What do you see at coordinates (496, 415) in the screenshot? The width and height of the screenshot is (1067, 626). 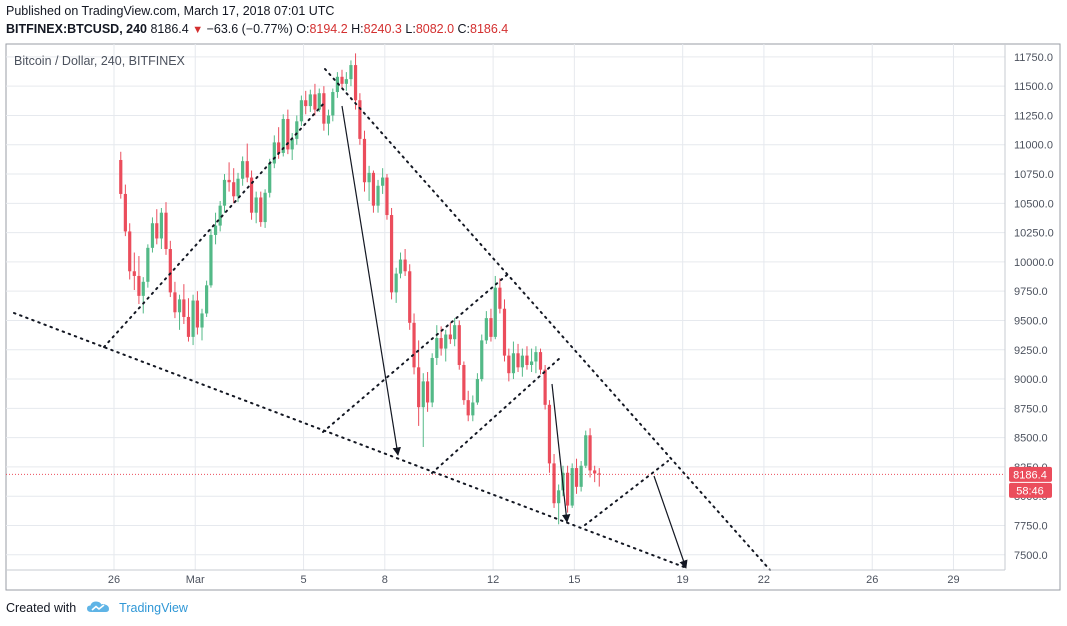 I see `channel-mid-line` at bounding box center [496, 415].